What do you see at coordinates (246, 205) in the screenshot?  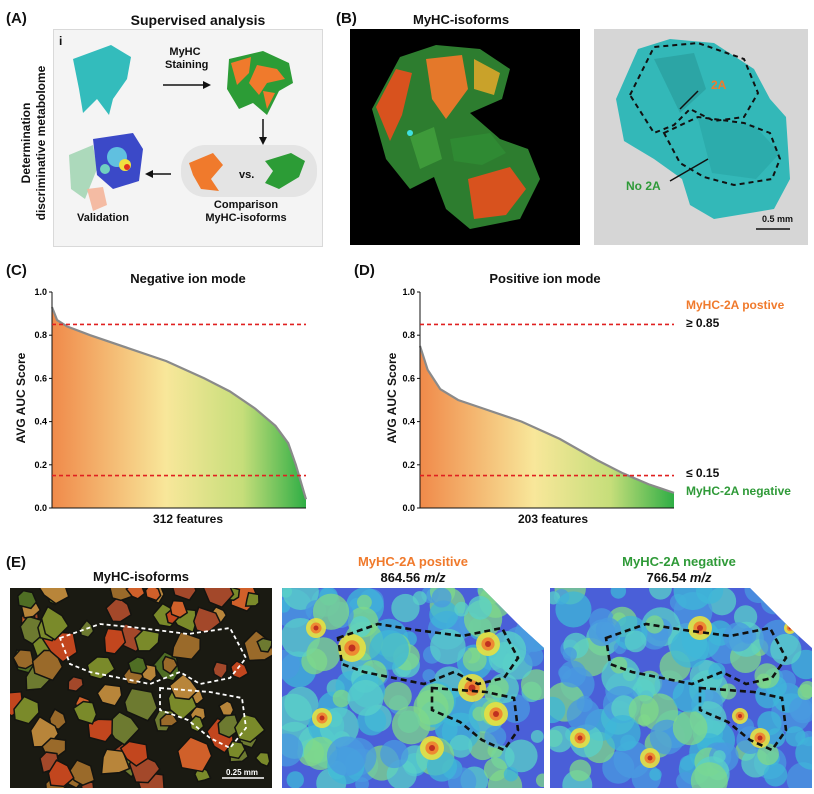 I see `comparison-label-line-1: Comparison` at bounding box center [246, 205].